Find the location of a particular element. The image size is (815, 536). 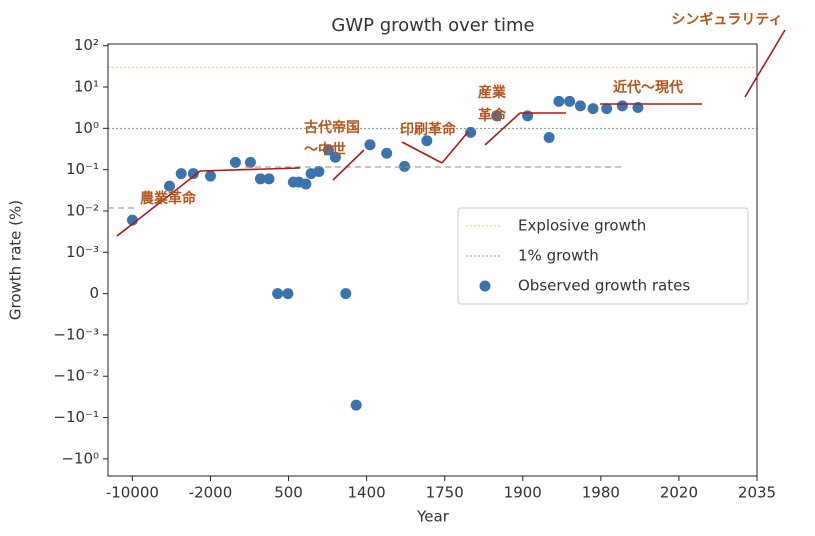

y-tick-label: −10⁰ is located at coordinates (80, 458).